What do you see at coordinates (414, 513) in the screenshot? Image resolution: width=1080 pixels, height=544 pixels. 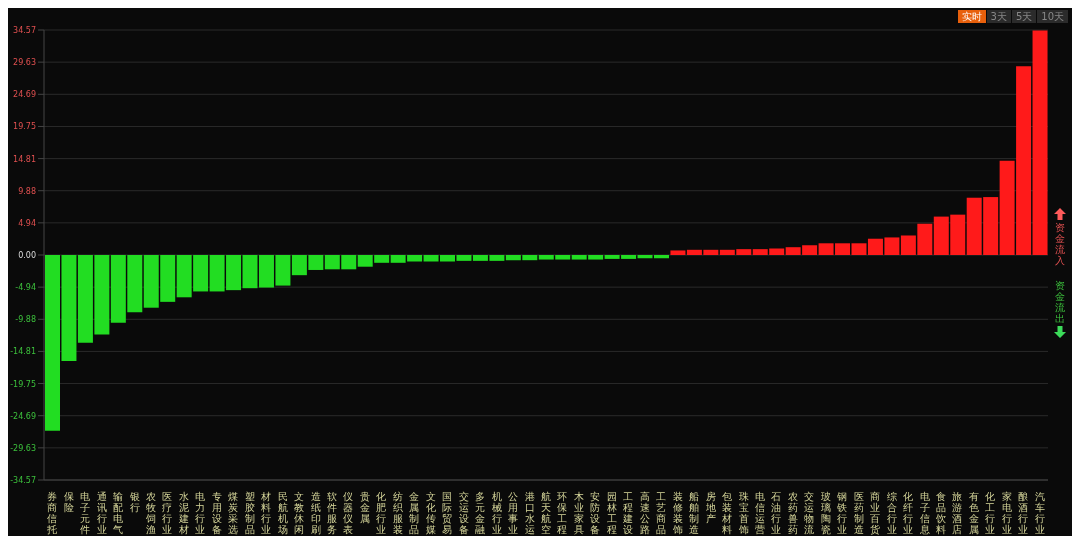 I see `x-tick-label: 金属制品` at bounding box center [414, 513].